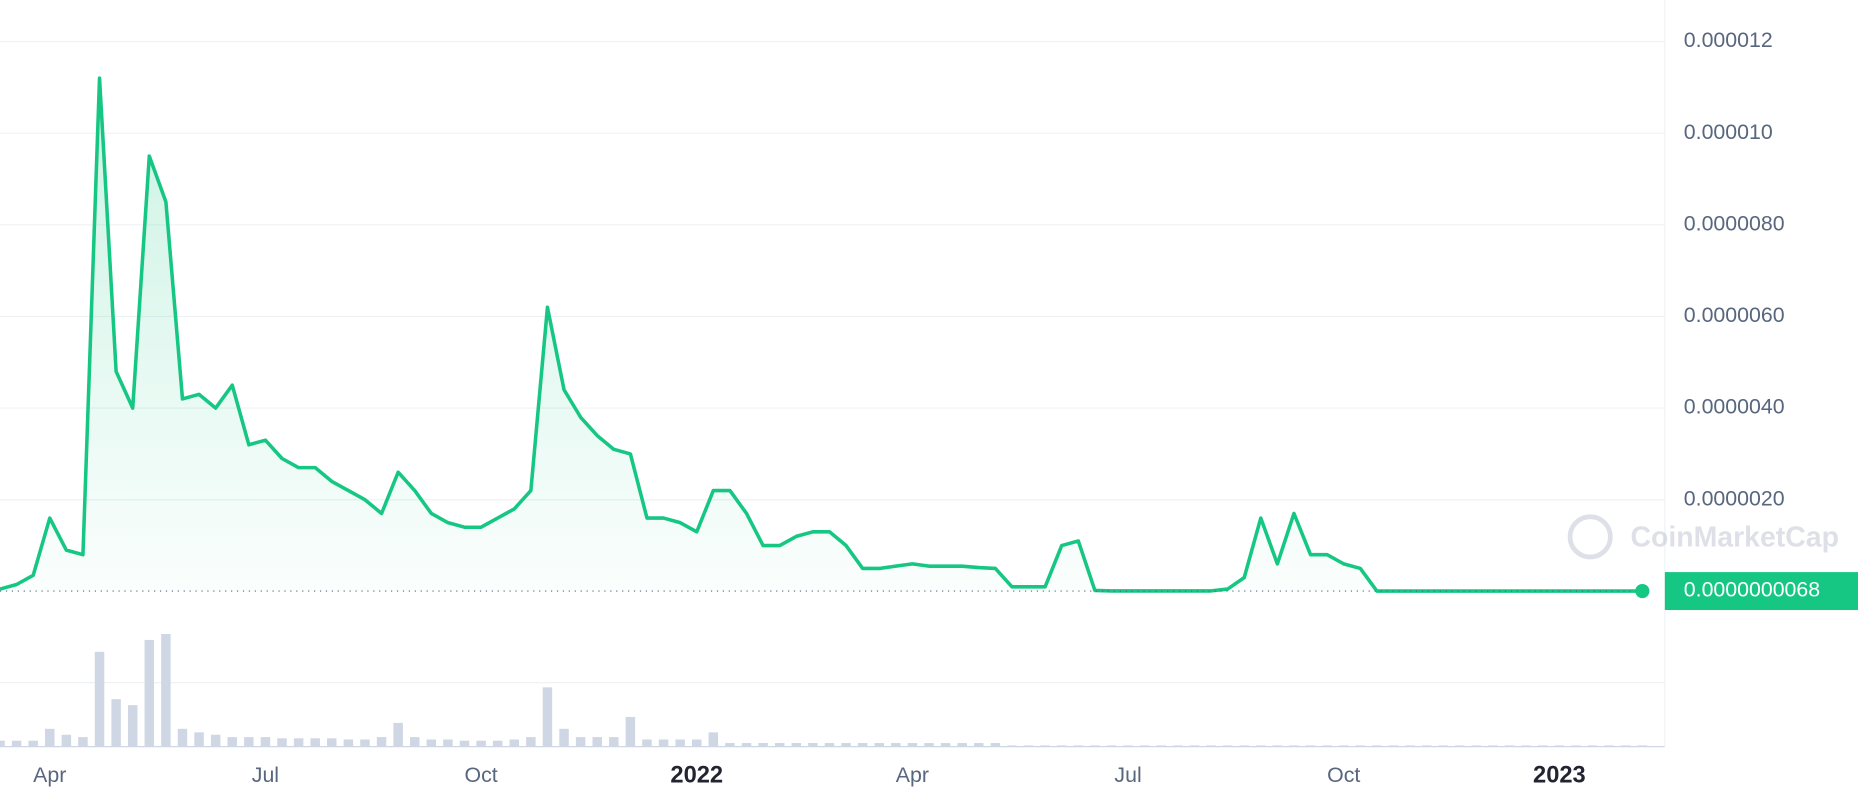 This screenshot has width=1858, height=800. Describe the element at coordinates (1590, 537) in the screenshot. I see `watermark-logo` at that location.